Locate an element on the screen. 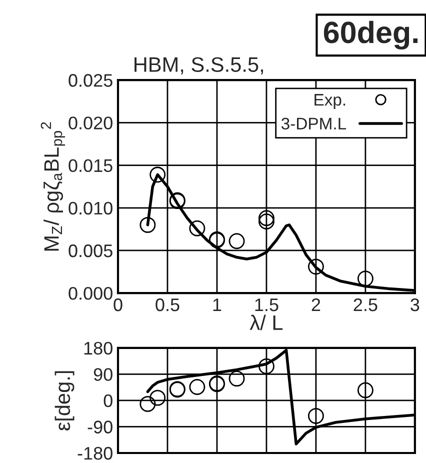 Image resolution: width=426 pixels, height=463 pixels. x-tick-label: 2.5 is located at coordinates (366, 305).